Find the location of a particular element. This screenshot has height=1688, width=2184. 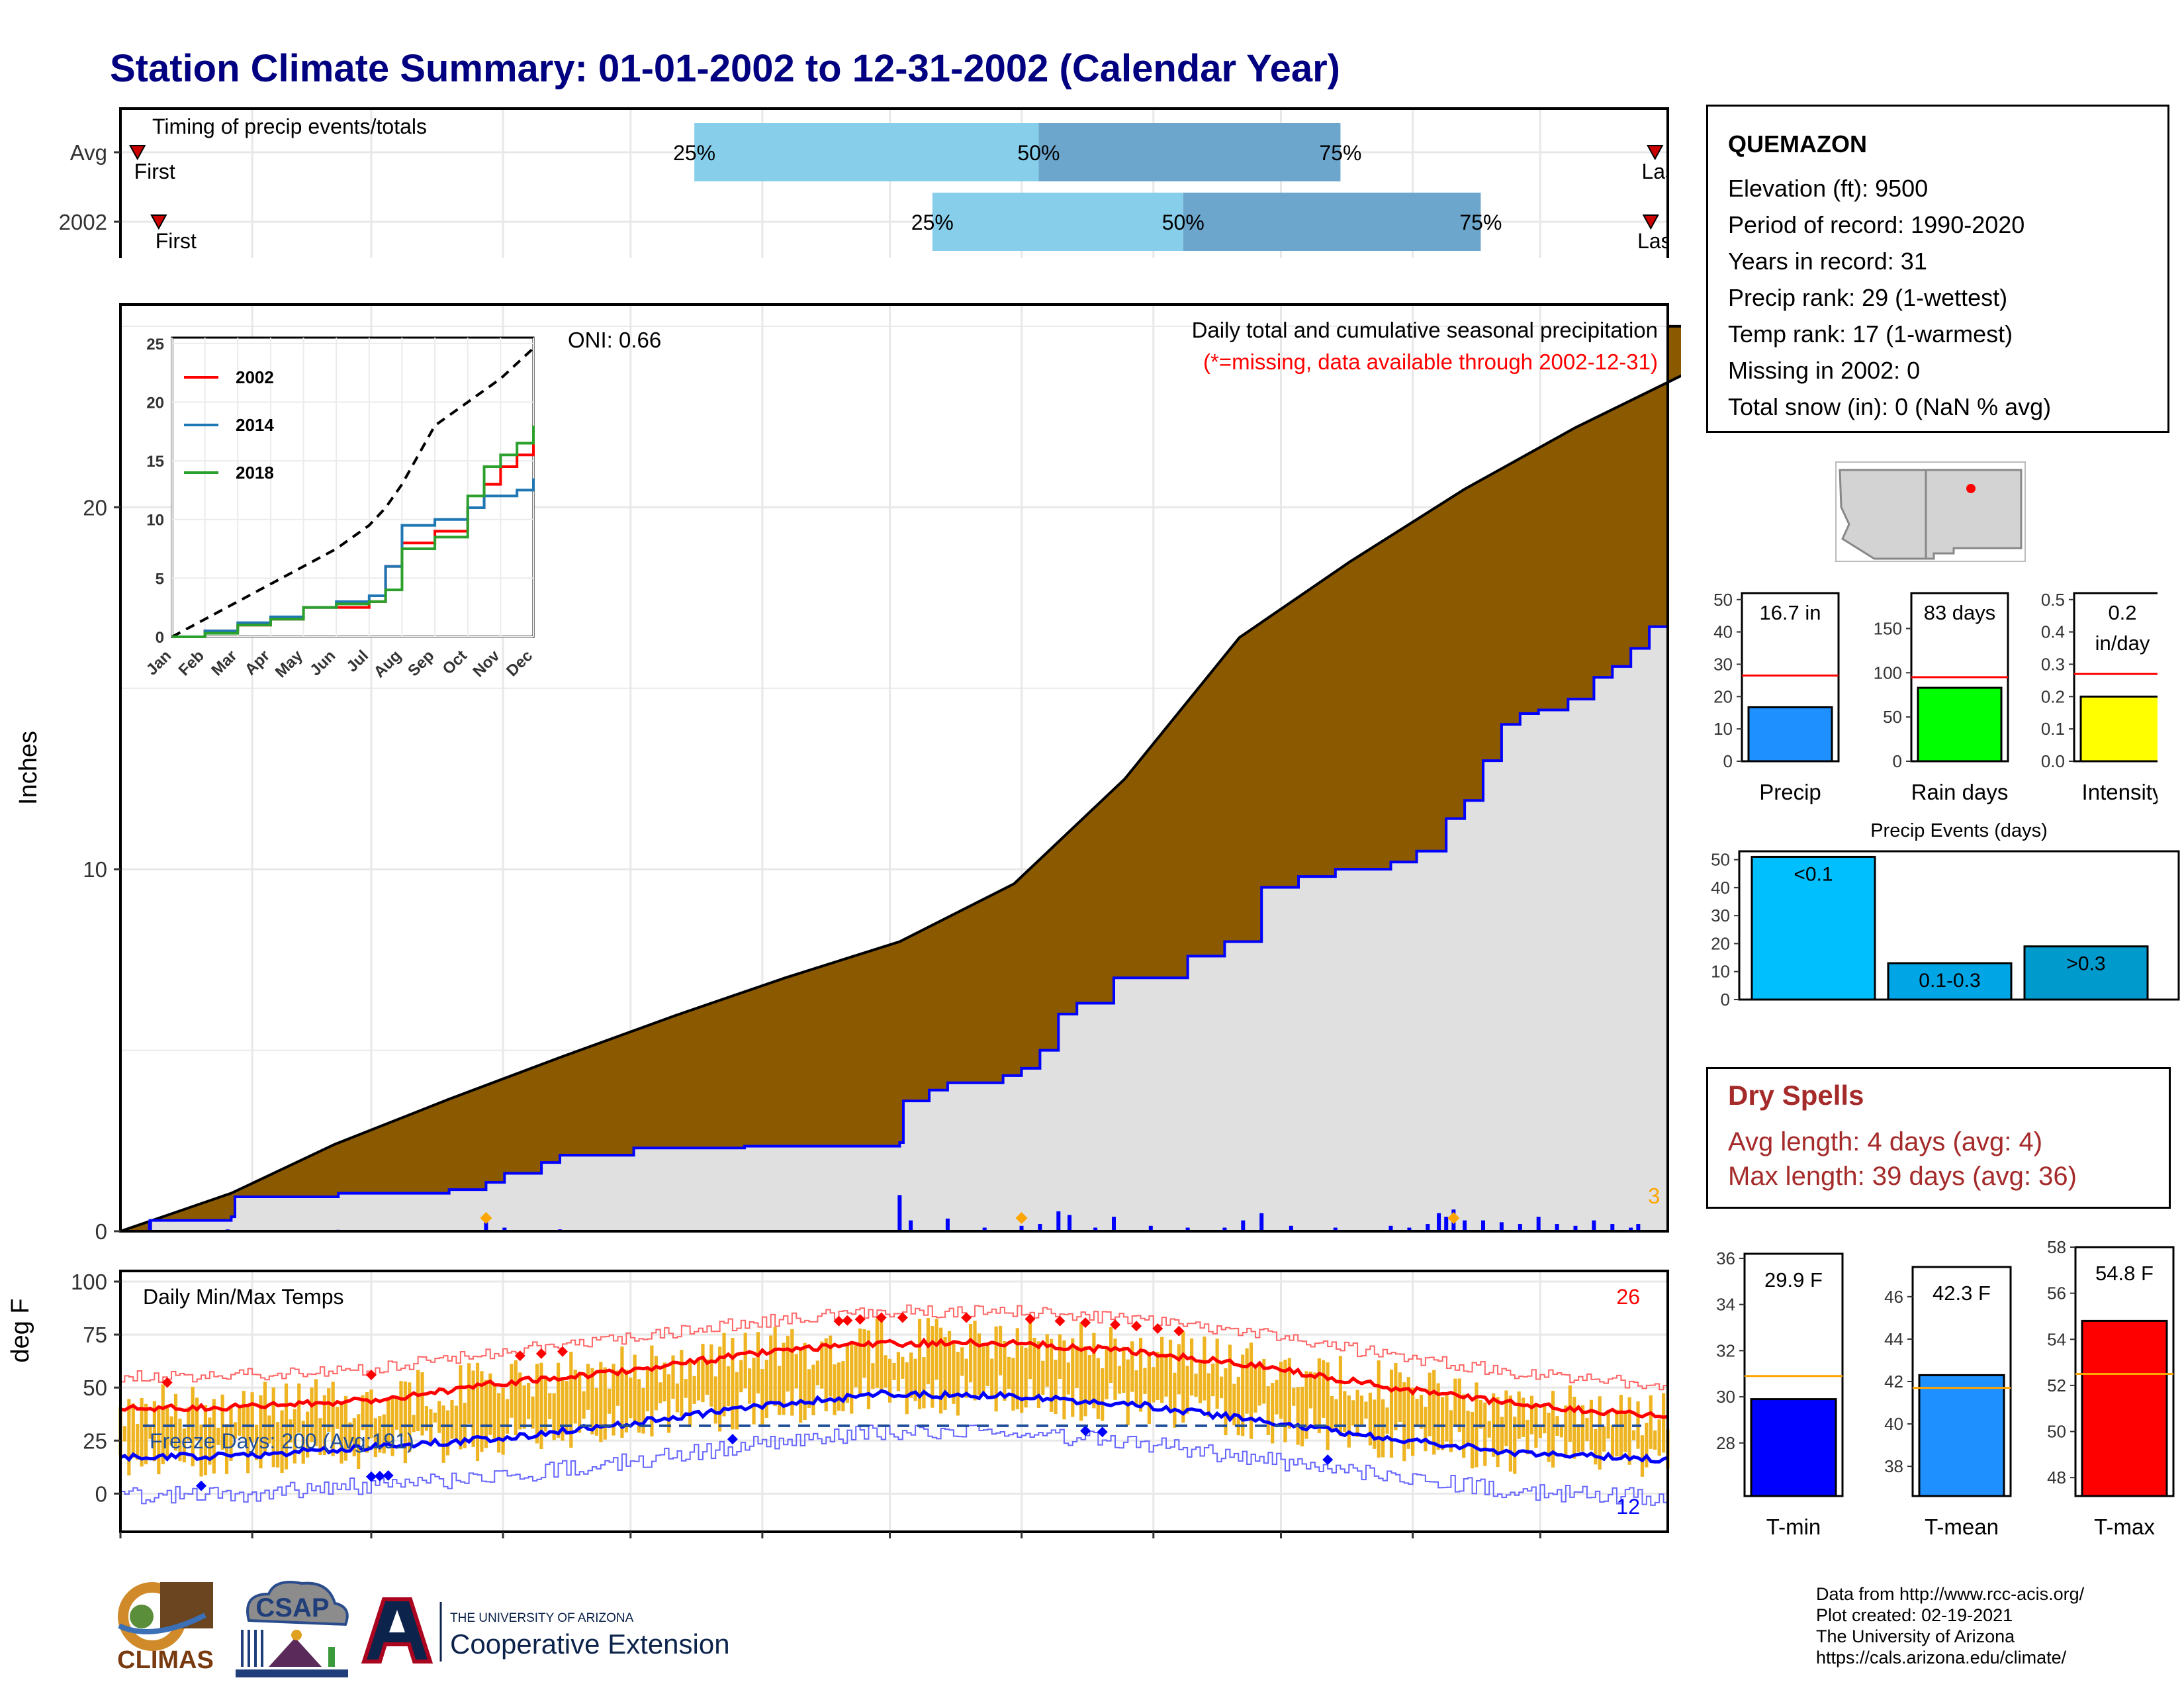

inset-series-line-2014 is located at coordinates (353, 558).